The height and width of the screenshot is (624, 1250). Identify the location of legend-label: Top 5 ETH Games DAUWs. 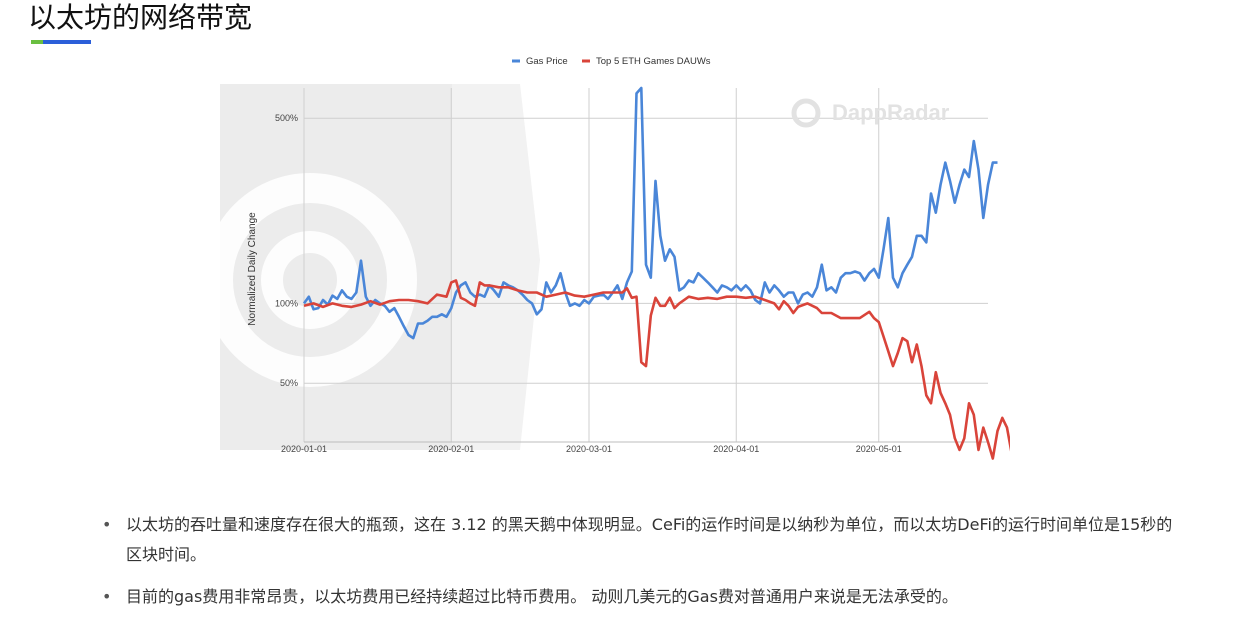
(653, 61).